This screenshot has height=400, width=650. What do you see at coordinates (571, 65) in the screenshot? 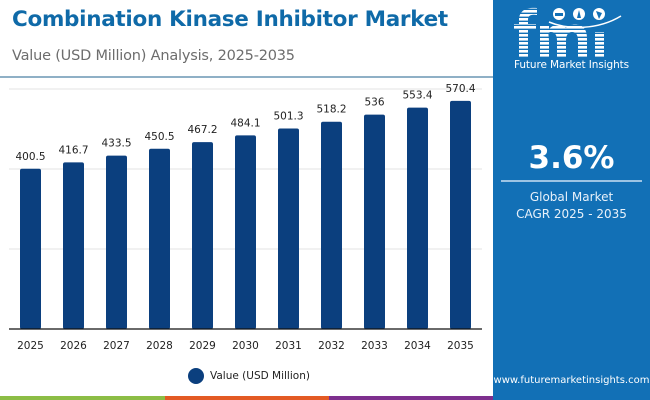
I see `logo-text: Future Market Insights` at bounding box center [571, 65].